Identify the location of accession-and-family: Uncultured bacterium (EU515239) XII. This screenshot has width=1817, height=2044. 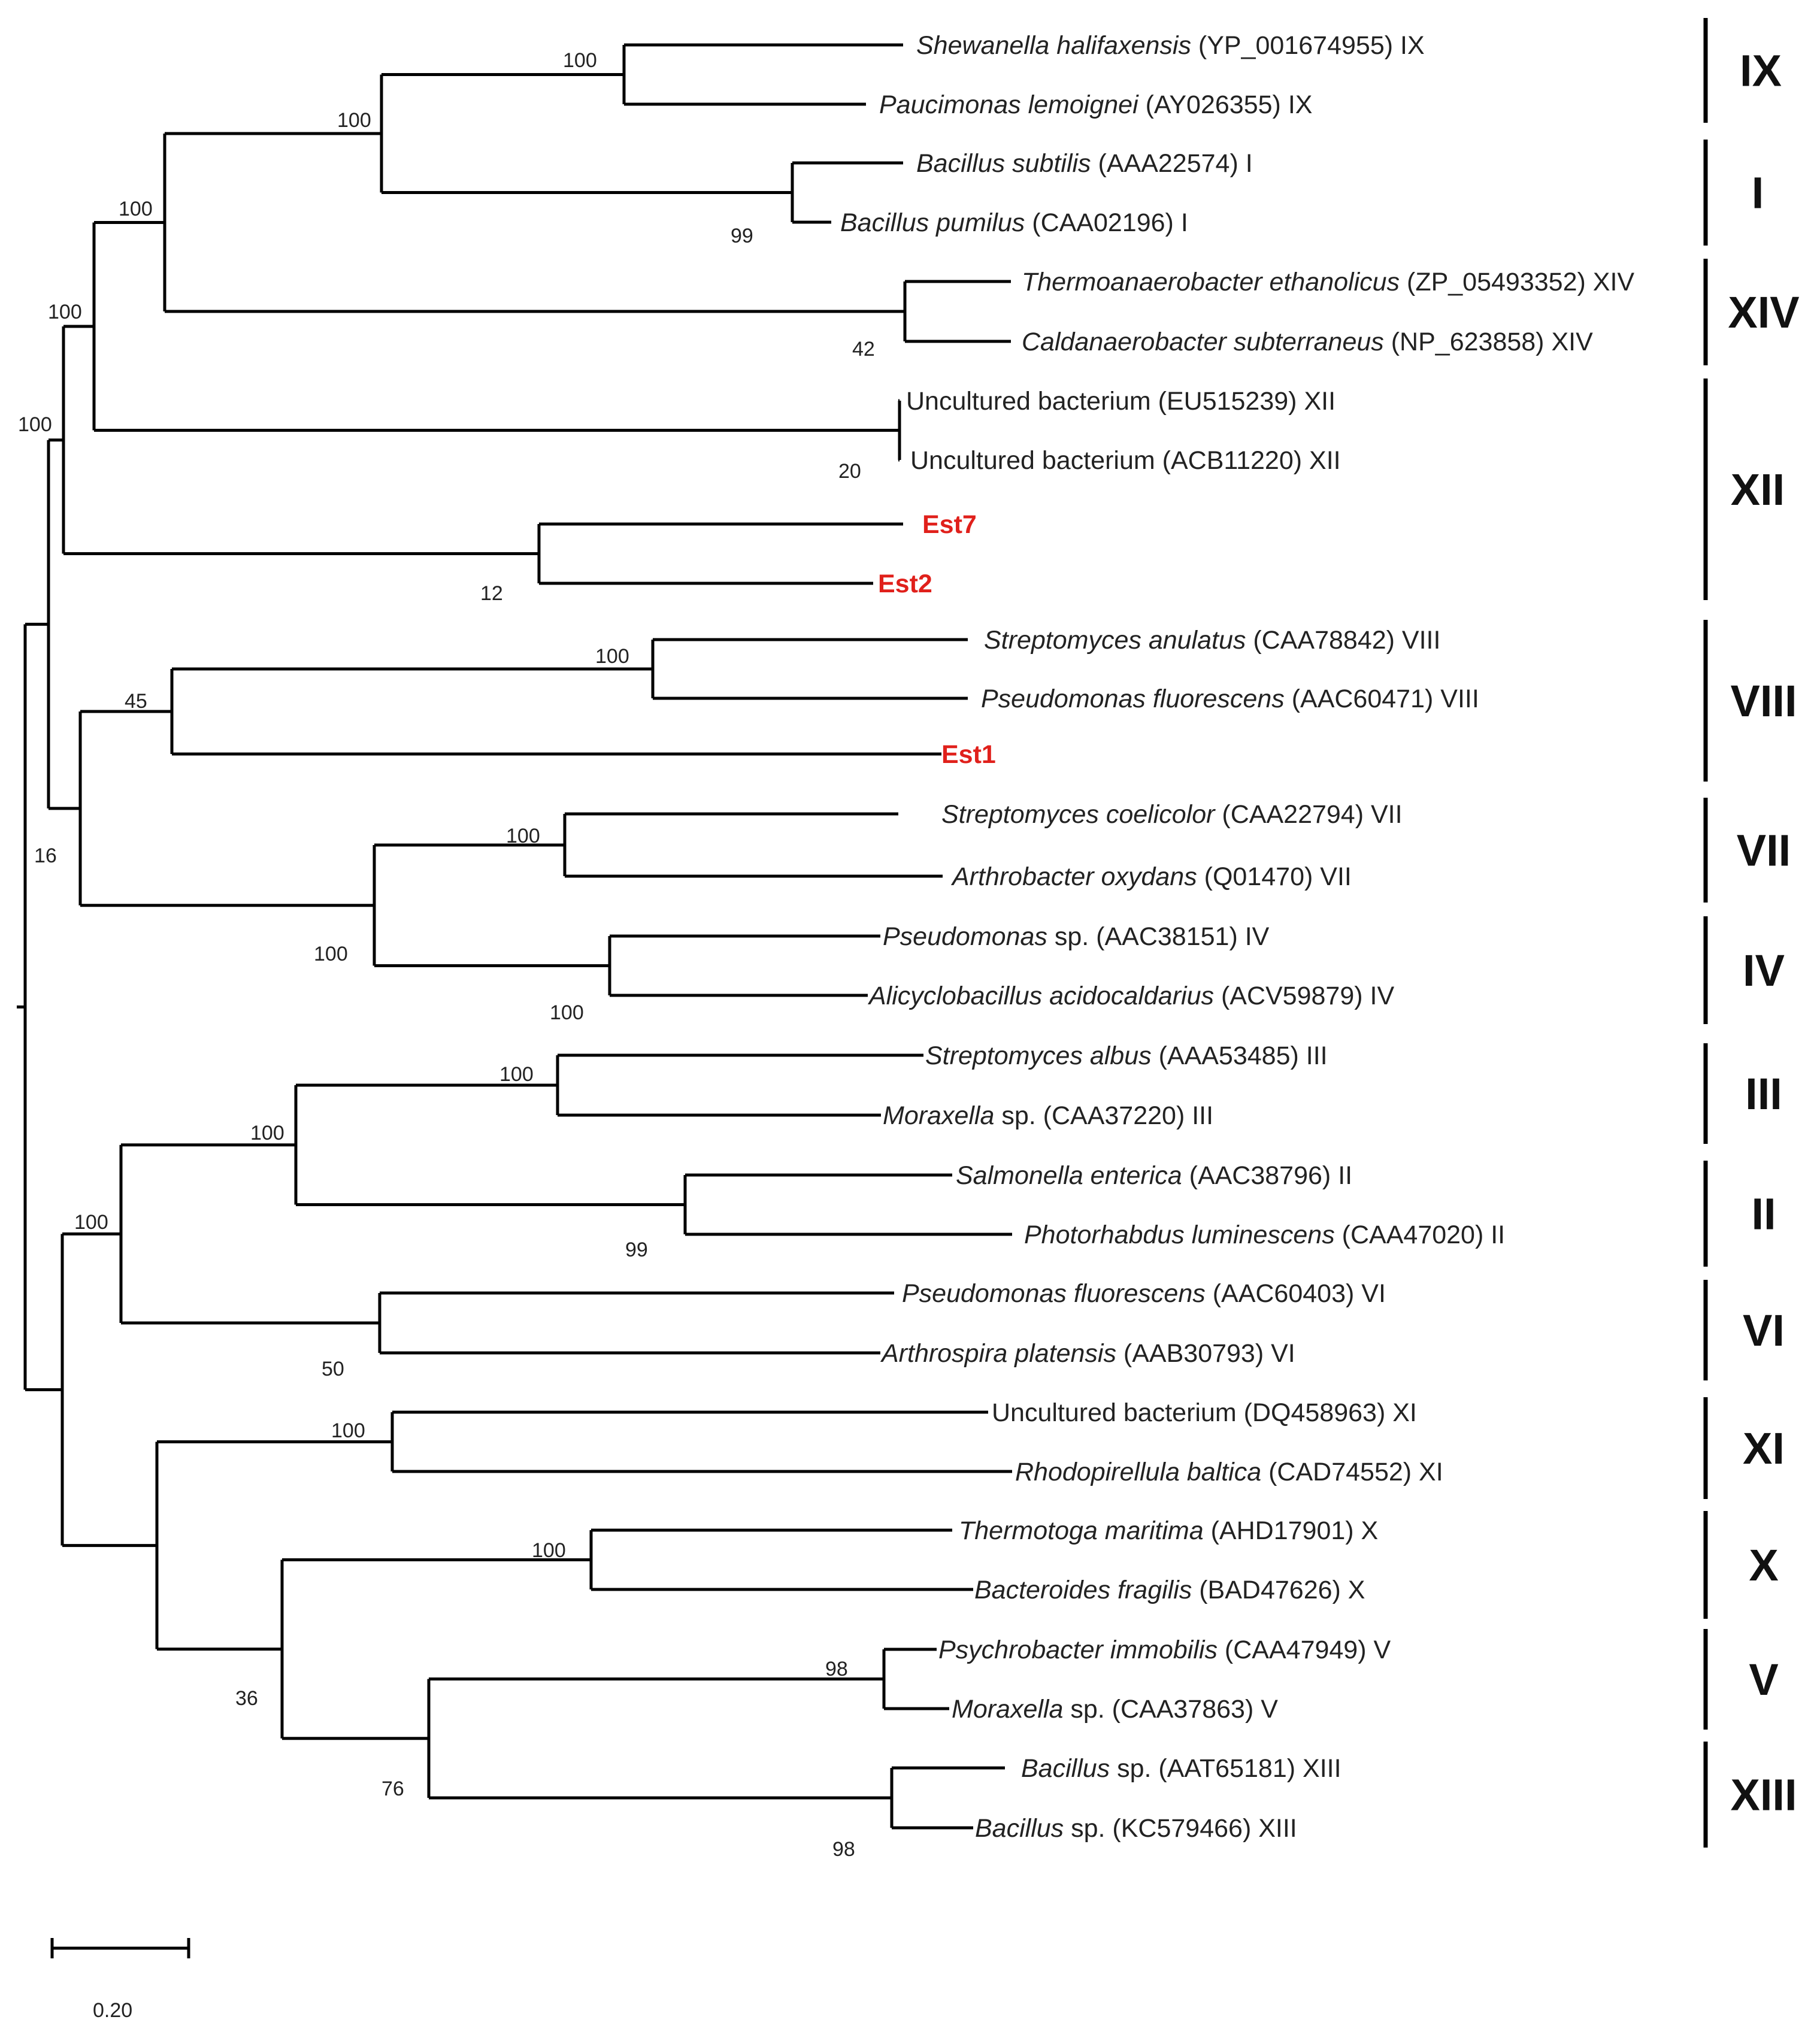
(1121, 401).